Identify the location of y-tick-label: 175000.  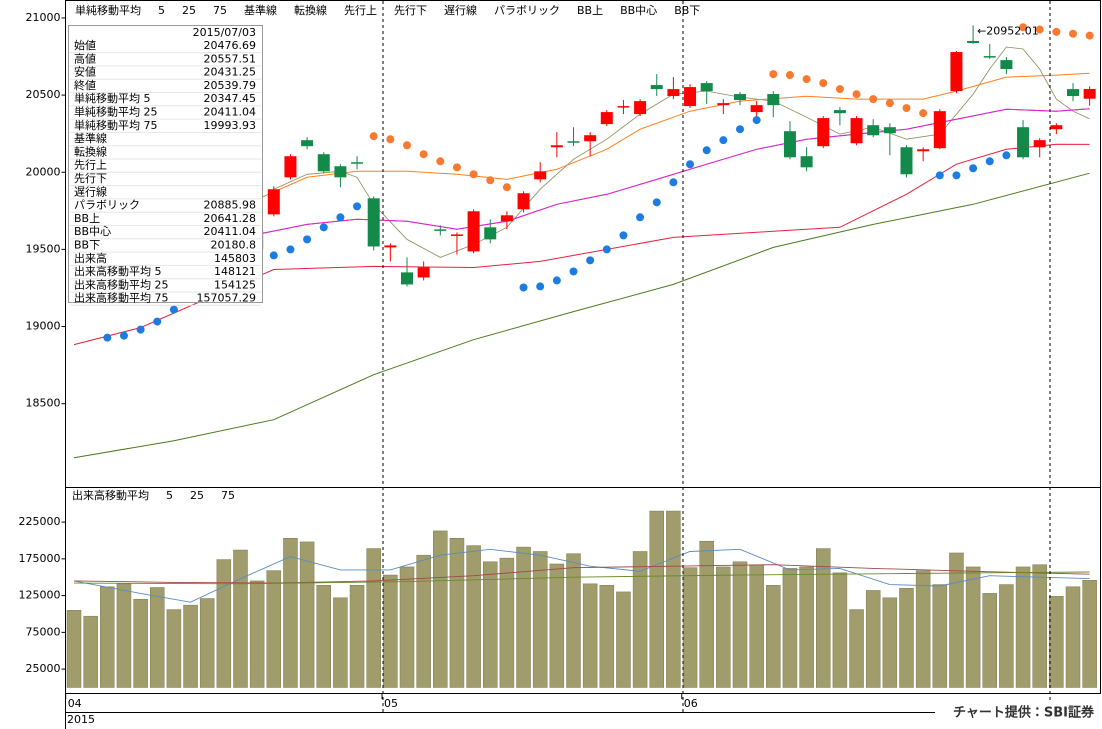
(40, 558).